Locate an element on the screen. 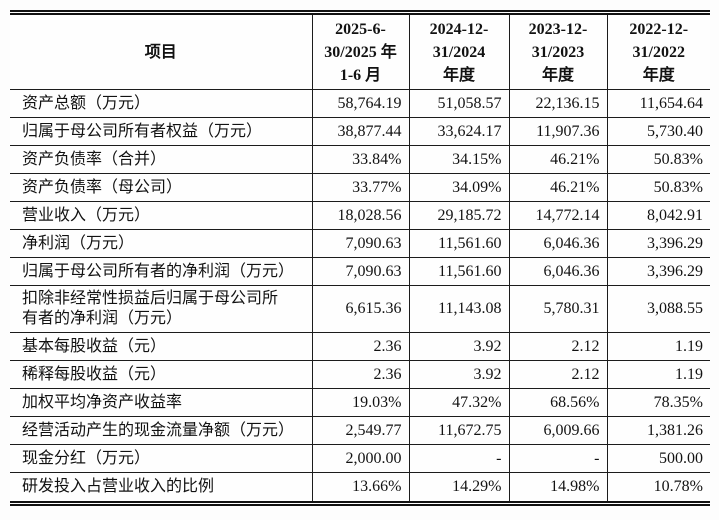 This screenshot has height=520, width=719. row-label: 研发投入占营业收入的比例 is located at coordinates (161, 486).